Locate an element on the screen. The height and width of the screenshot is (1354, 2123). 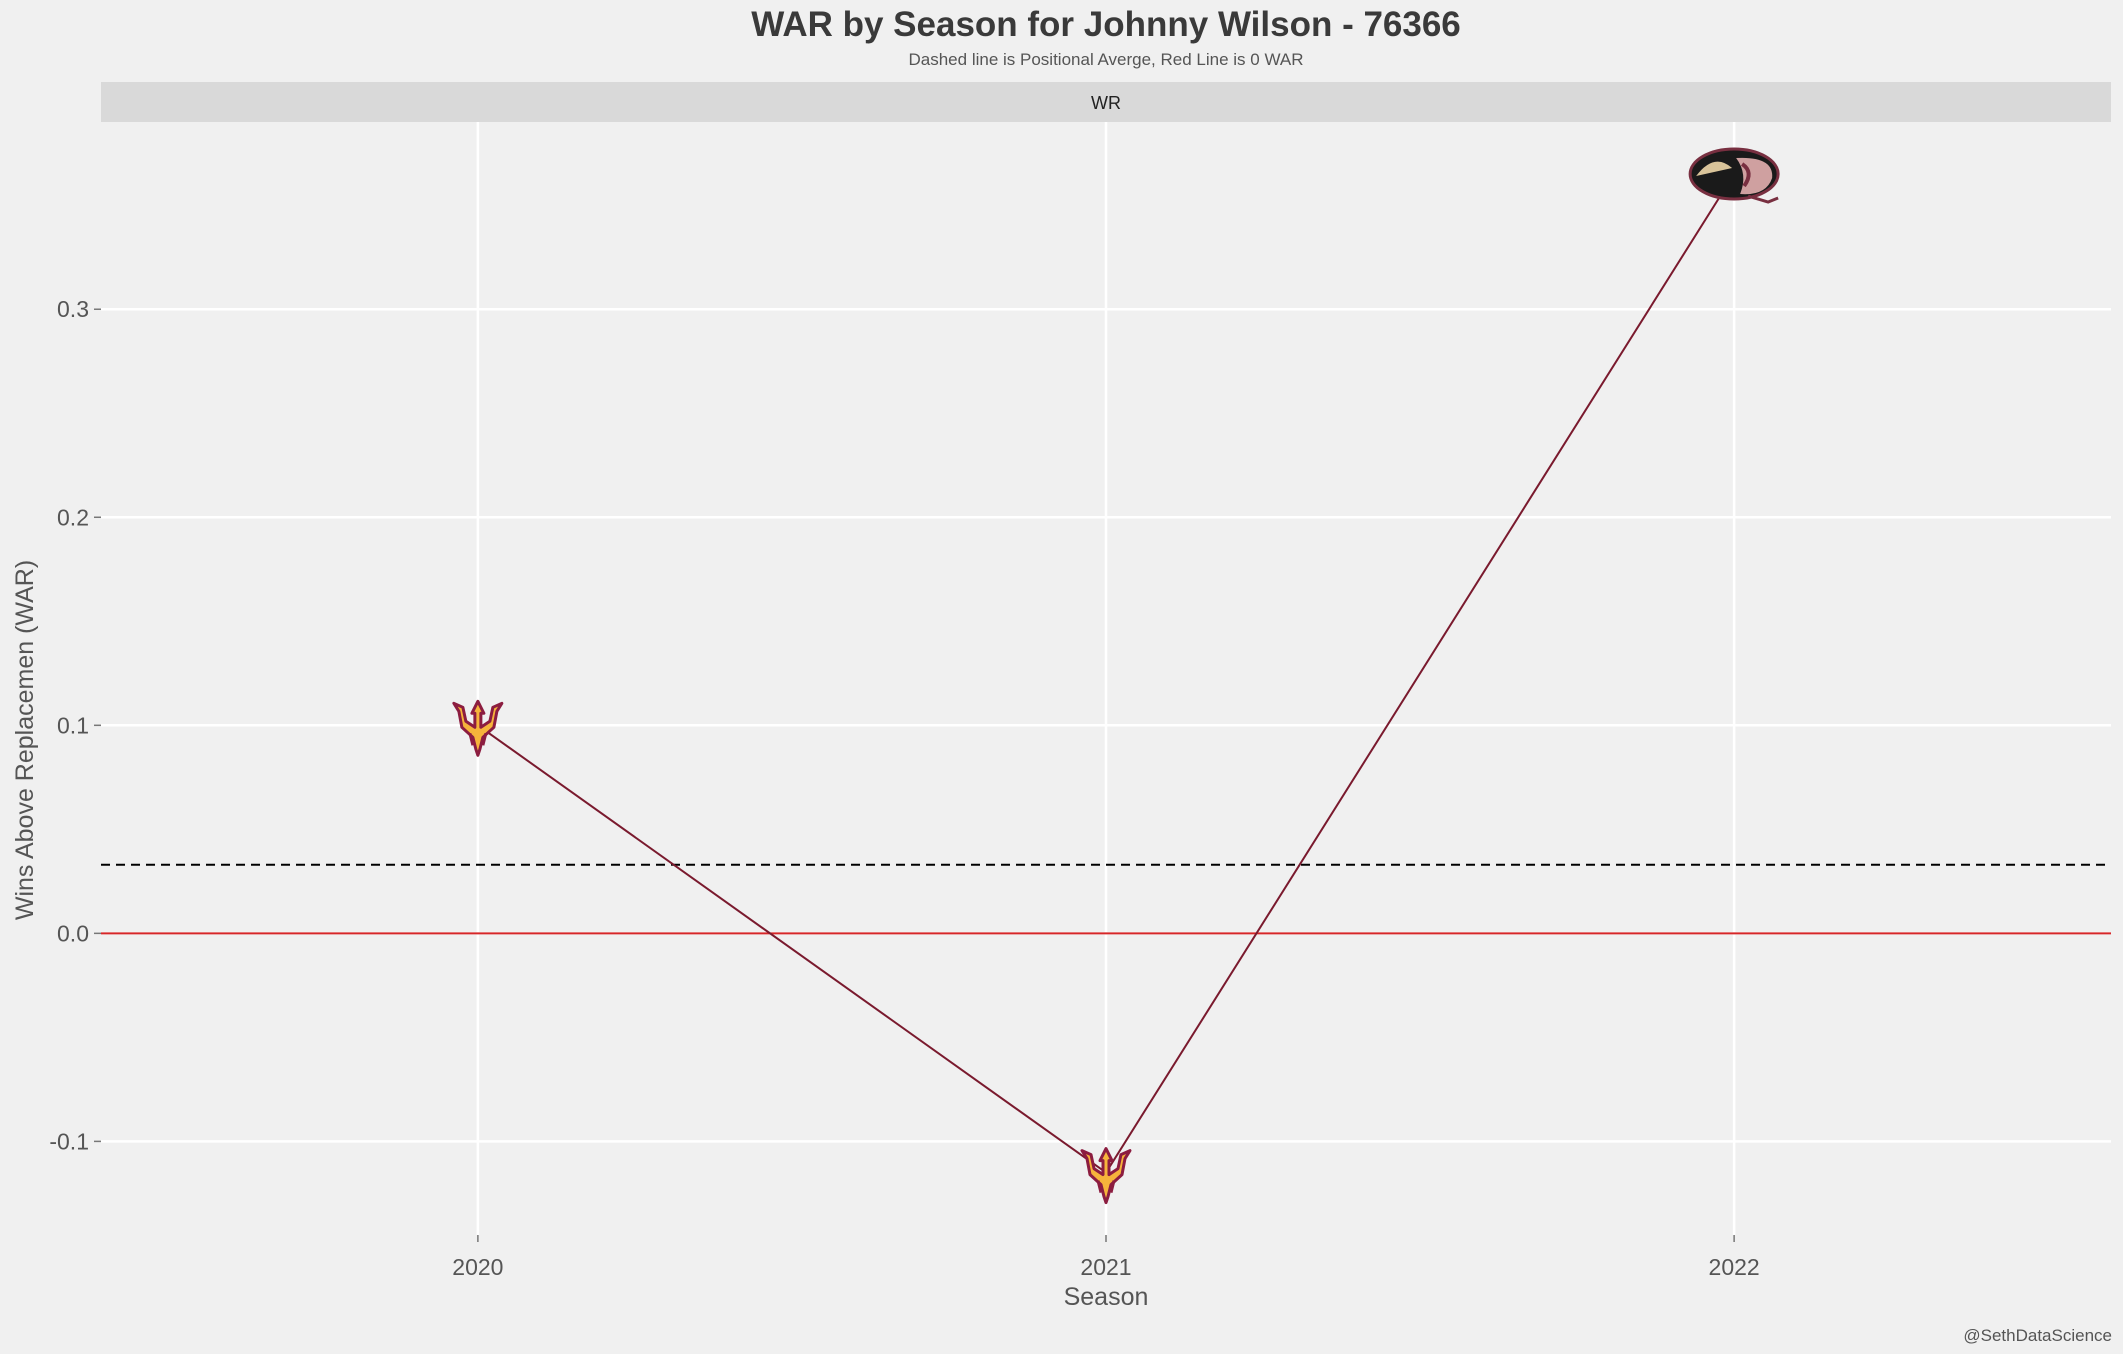
y-axis-label: Wins Above Replacemen (WAR) is located at coordinates (25, 740).